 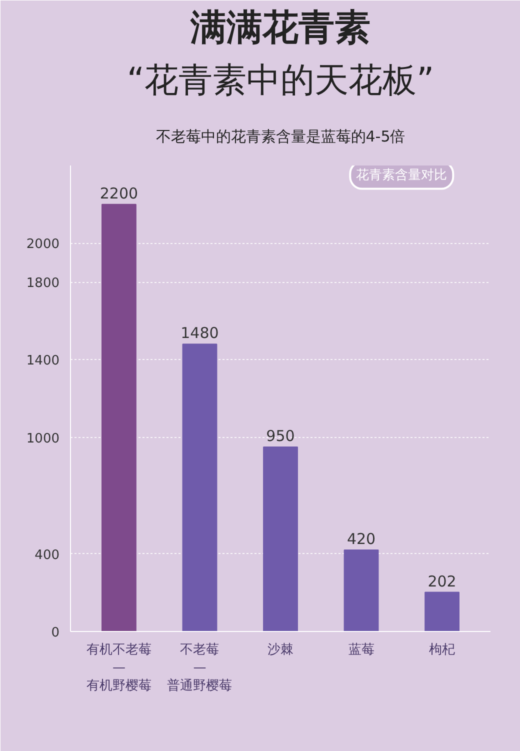 I want to click on x-tick-label: 有机不老莓 — 有机野樱莓, so click(x=119, y=668).